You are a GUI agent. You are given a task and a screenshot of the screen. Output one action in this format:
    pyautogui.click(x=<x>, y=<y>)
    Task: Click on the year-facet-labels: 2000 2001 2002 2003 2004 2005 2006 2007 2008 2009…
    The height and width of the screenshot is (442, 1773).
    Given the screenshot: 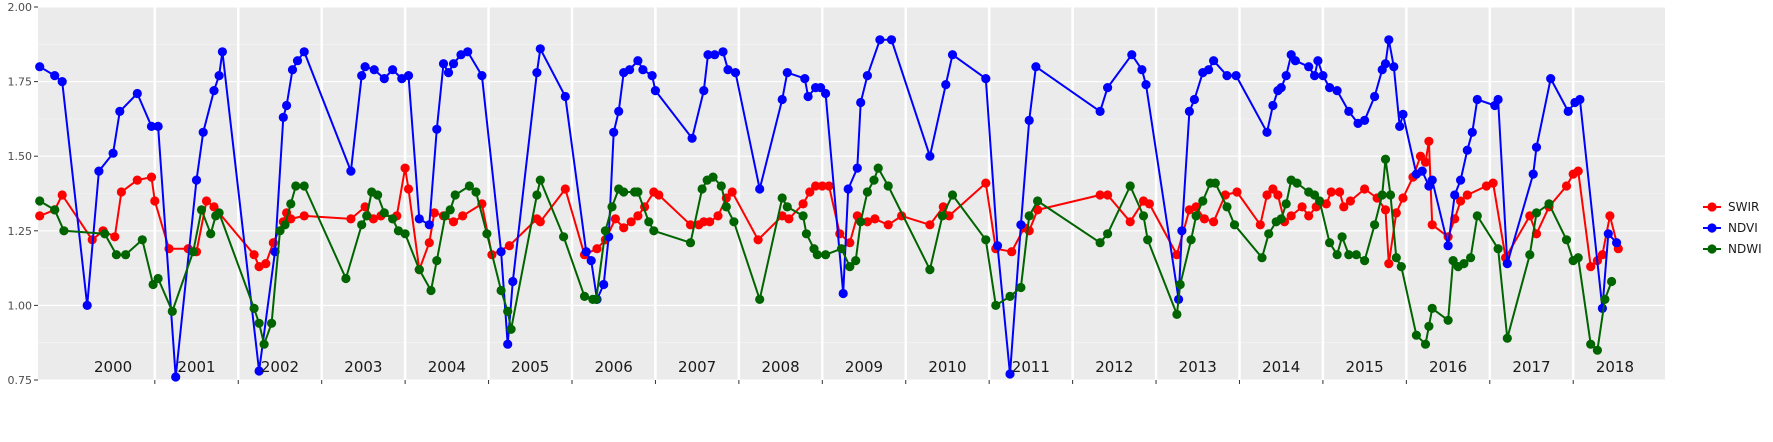 What is the action you would take?
    pyautogui.click(x=864, y=367)
    